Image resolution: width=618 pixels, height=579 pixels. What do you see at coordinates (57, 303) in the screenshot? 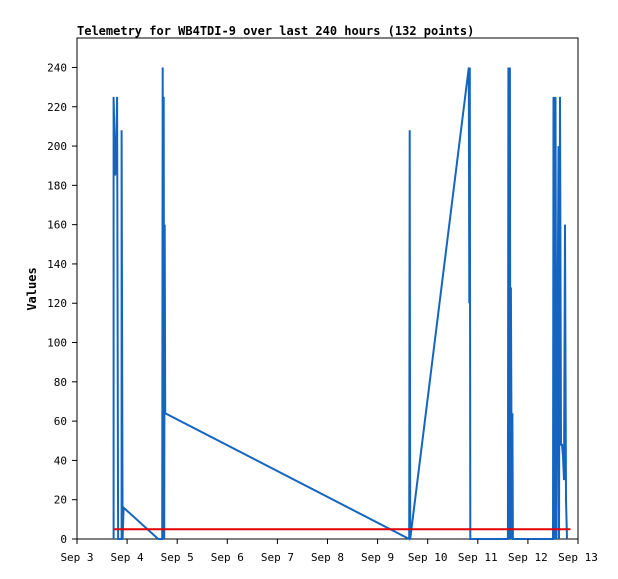
I see `y-tick-label: 120` at bounding box center [57, 303].